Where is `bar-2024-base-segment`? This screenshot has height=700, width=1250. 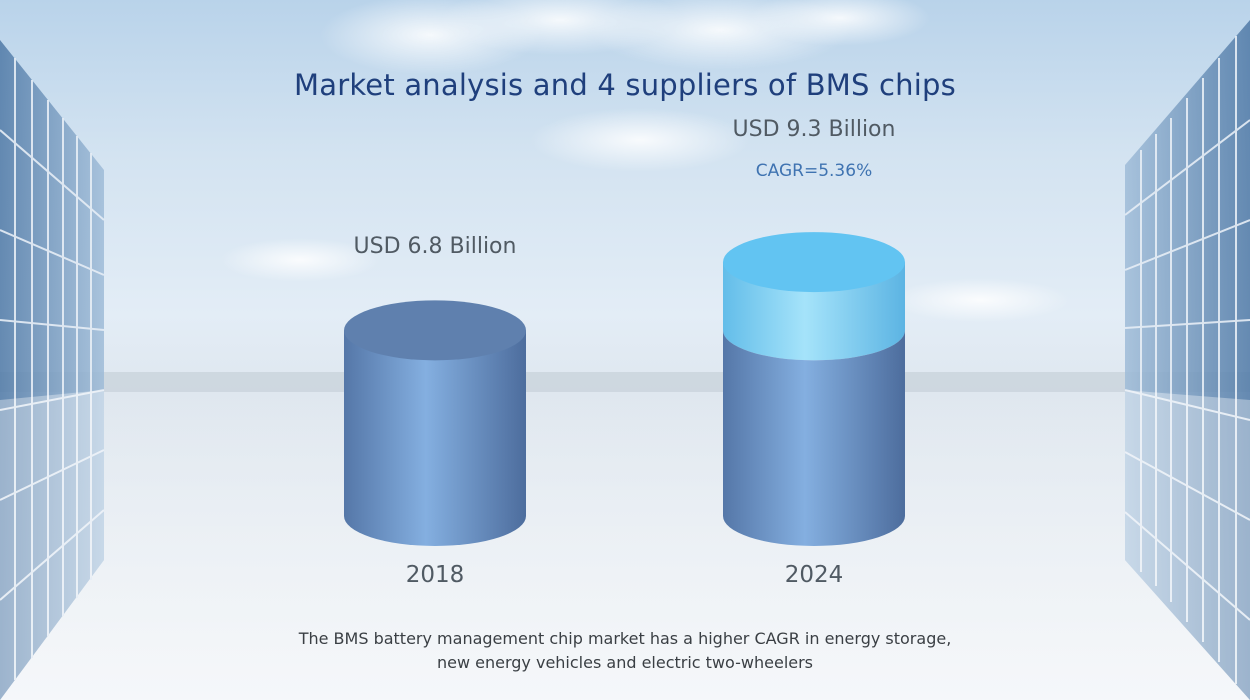 bar-2024-base-segment is located at coordinates (814, 438).